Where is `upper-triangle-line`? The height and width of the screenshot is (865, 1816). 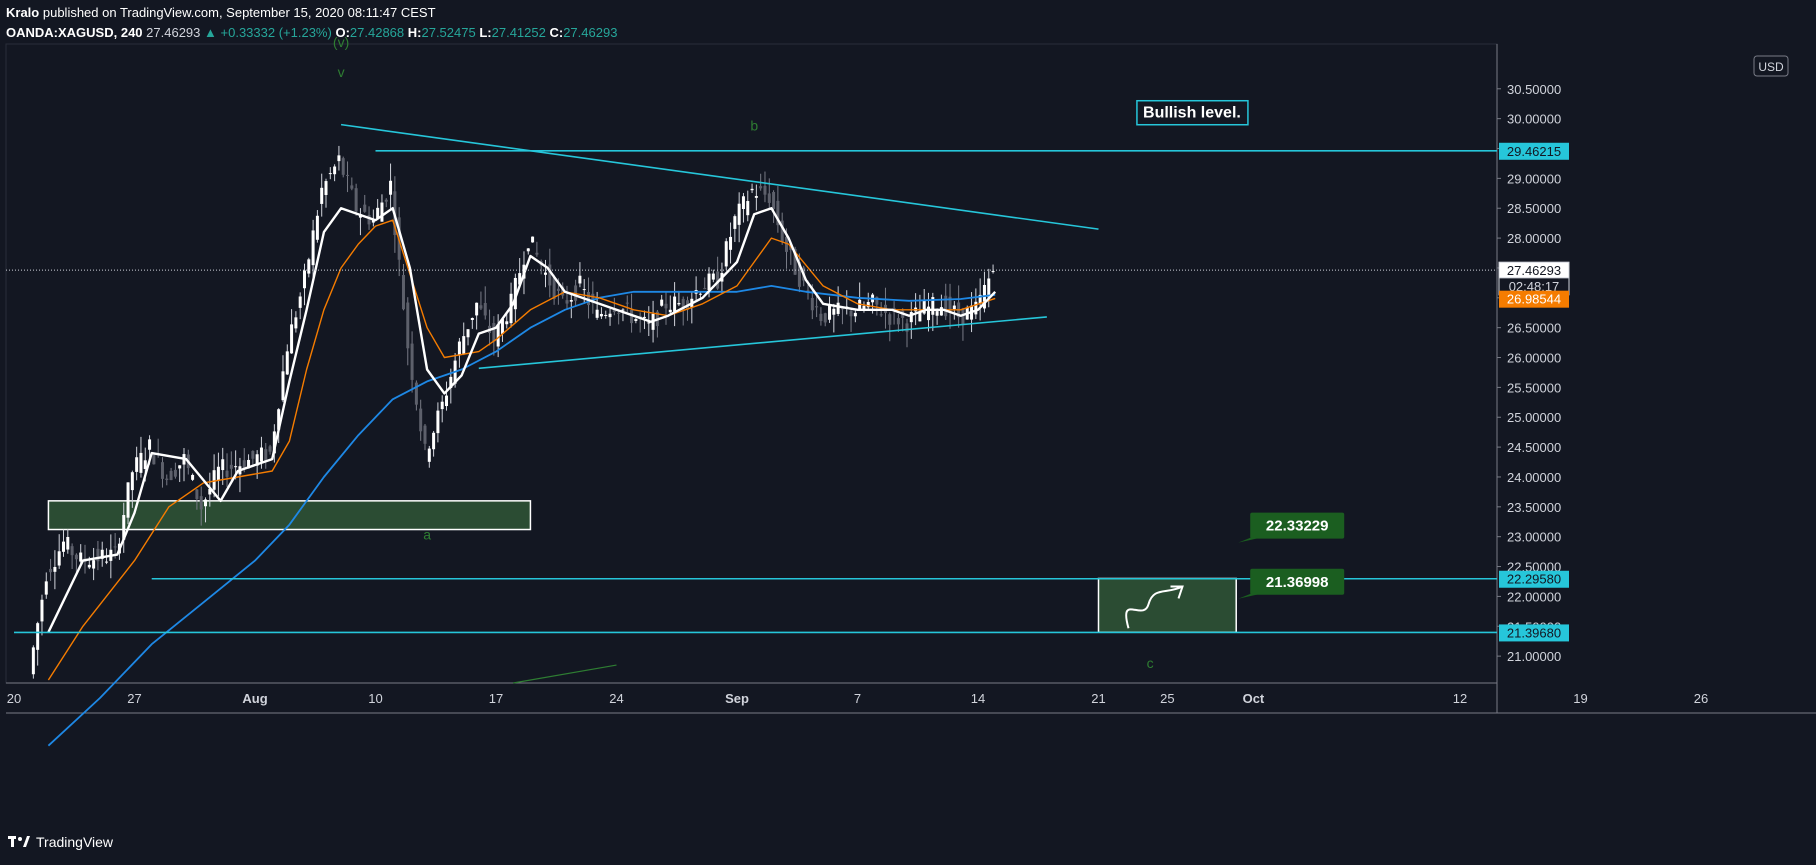 upper-triangle-line is located at coordinates (719, 176).